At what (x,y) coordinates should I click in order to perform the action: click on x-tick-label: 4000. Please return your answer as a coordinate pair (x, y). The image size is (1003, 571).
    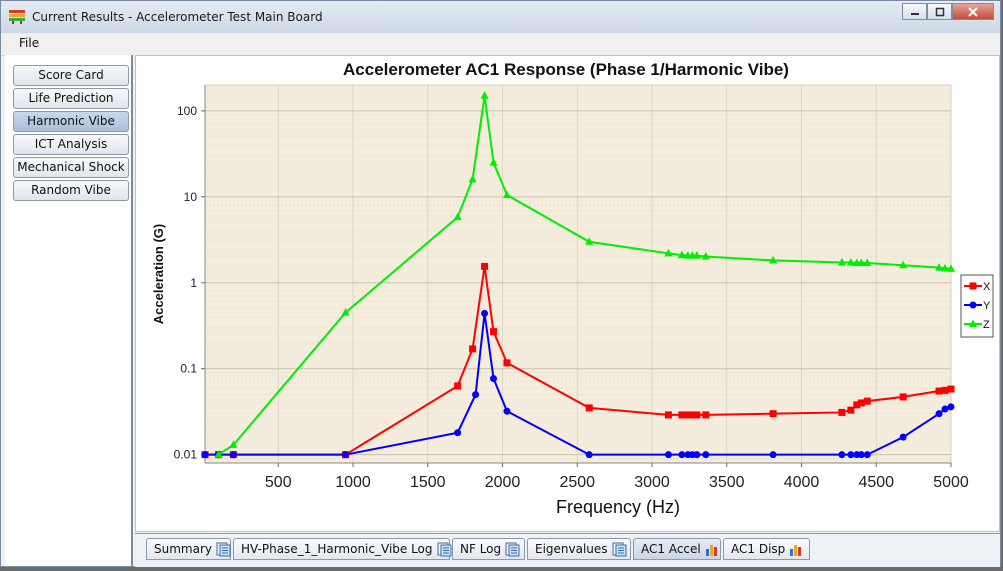
    Looking at the image, I should click on (802, 482).